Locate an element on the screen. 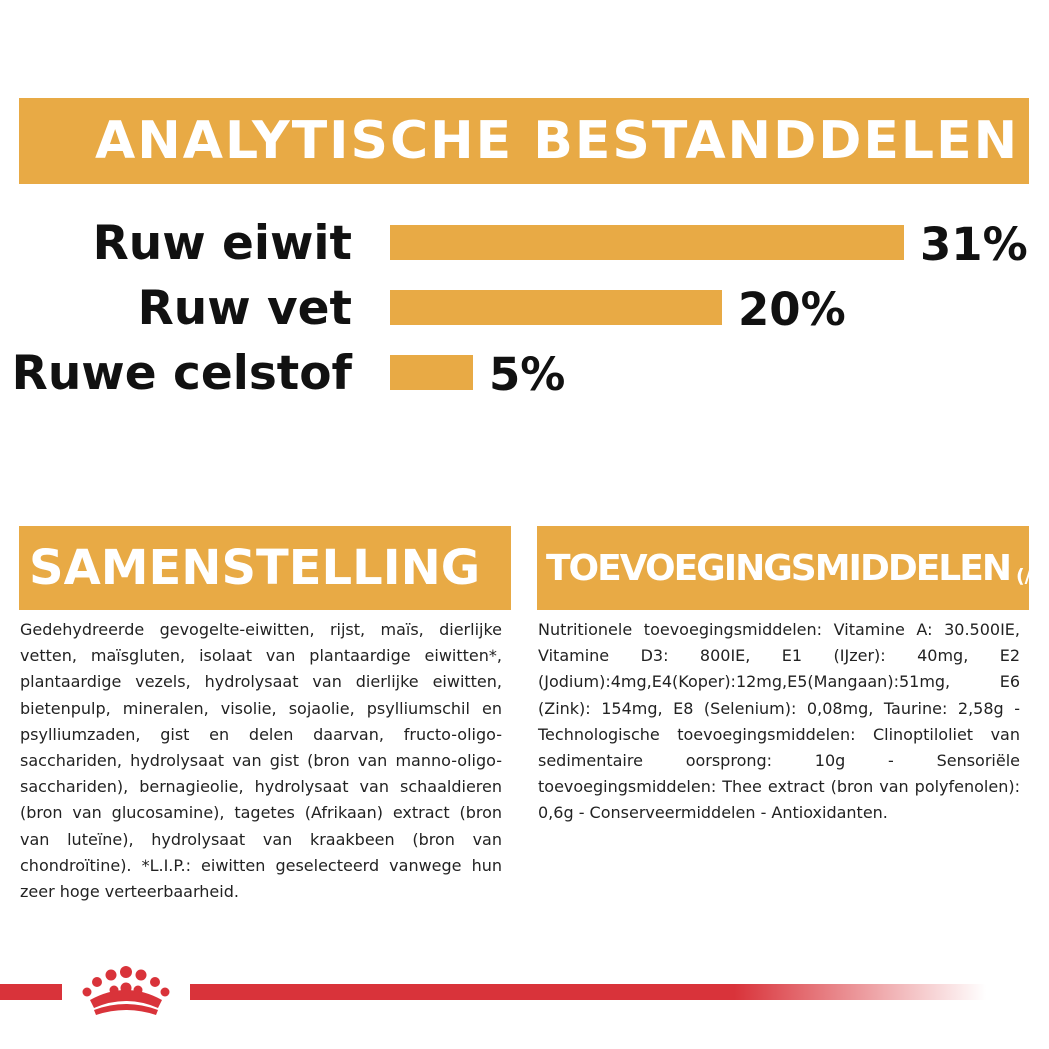 The width and height of the screenshot is (1049, 1049). bar-label: Ruwe celstof is located at coordinates (181, 373).